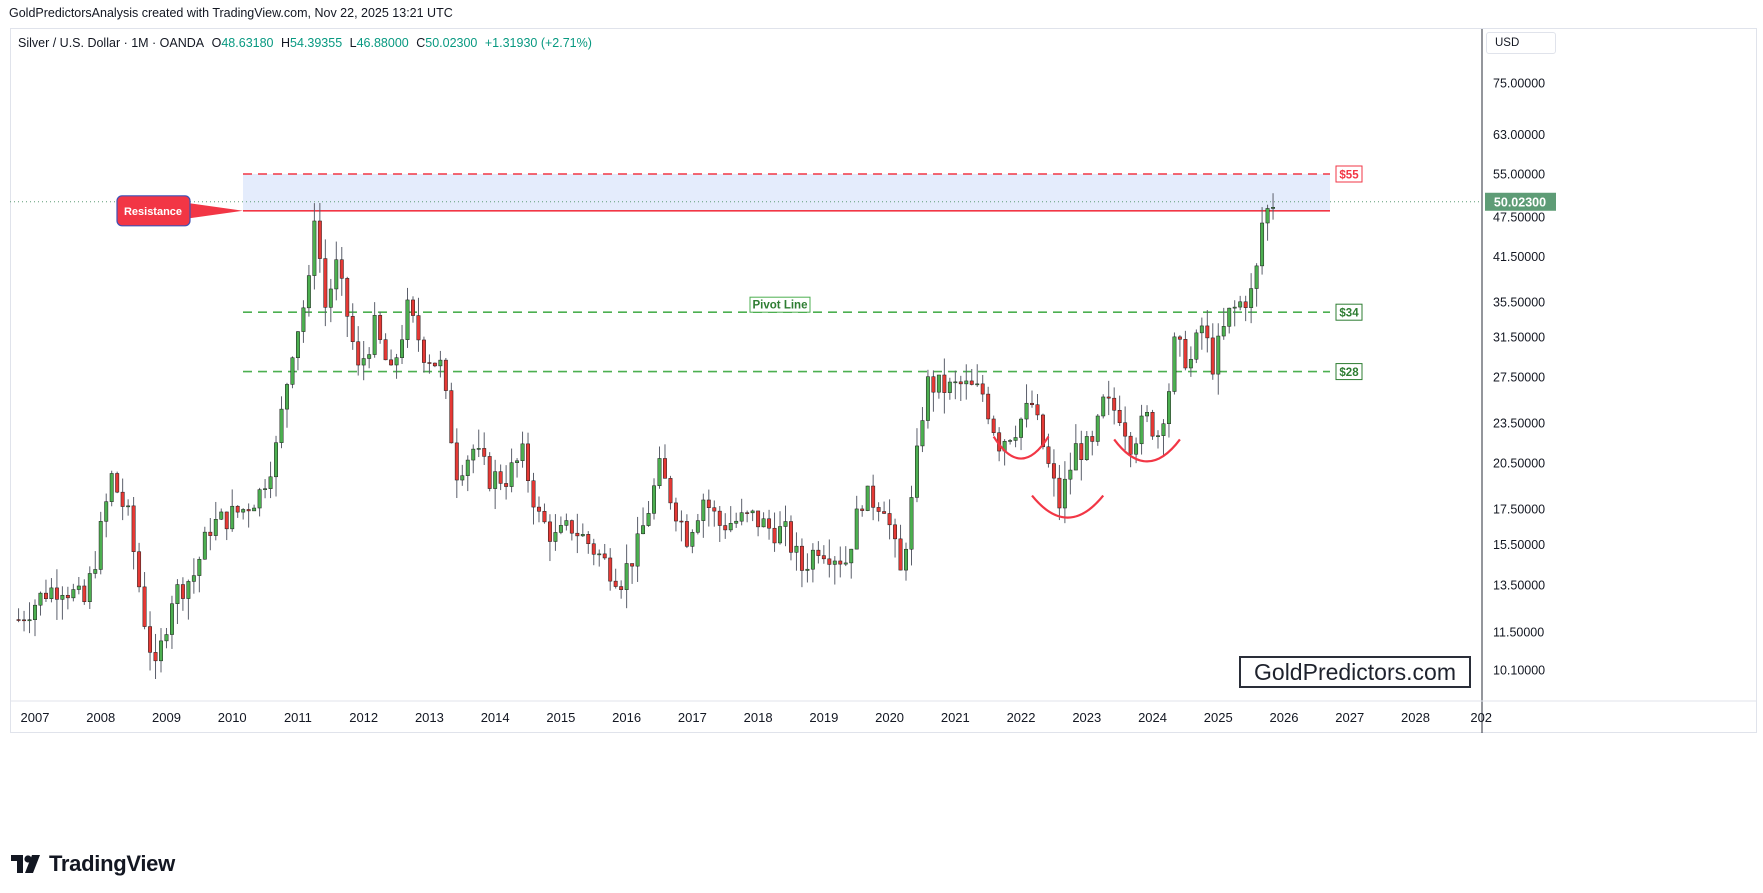 Image resolution: width=1763 pixels, height=893 pixels. Describe the element at coordinates (1519, 257) in the screenshot. I see `y-tick-label: 41.50000` at that location.